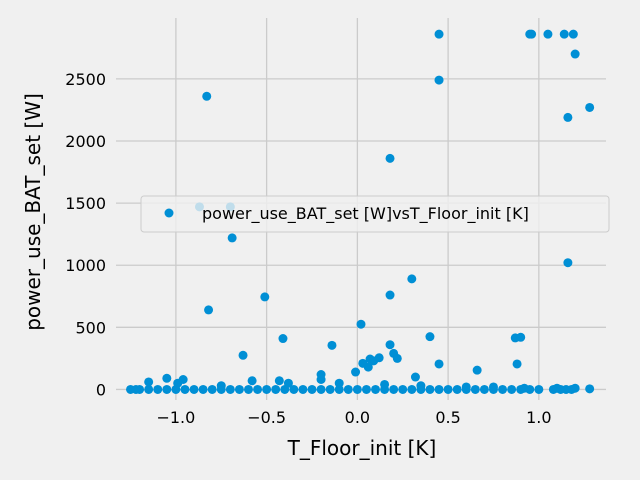  I want to click on x-tick-label: 0.5, so click(447, 417).